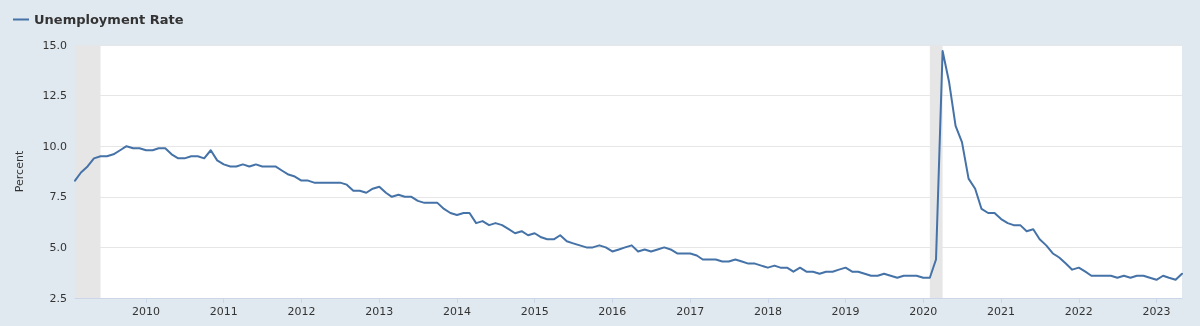  What do you see at coordinates (690, 311) in the screenshot?
I see `x-tick-label: 2017` at bounding box center [690, 311].